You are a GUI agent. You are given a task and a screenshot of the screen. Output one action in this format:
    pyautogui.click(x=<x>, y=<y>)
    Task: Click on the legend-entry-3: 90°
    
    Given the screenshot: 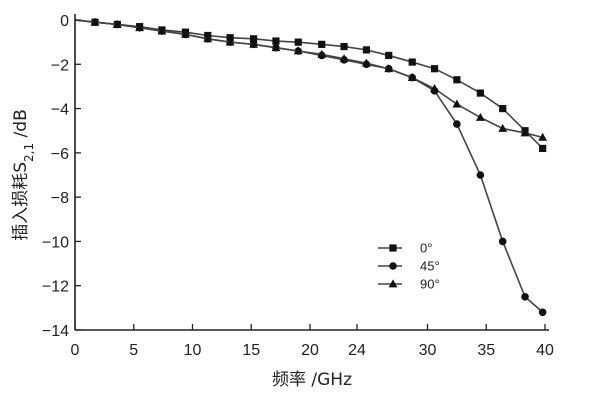 What is the action you would take?
    pyautogui.click(x=409, y=284)
    